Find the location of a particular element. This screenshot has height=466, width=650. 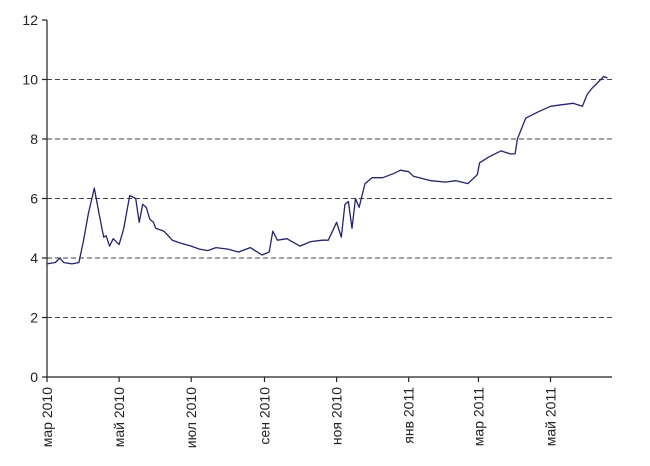

y-tick-label: 8 is located at coordinates (34, 139).